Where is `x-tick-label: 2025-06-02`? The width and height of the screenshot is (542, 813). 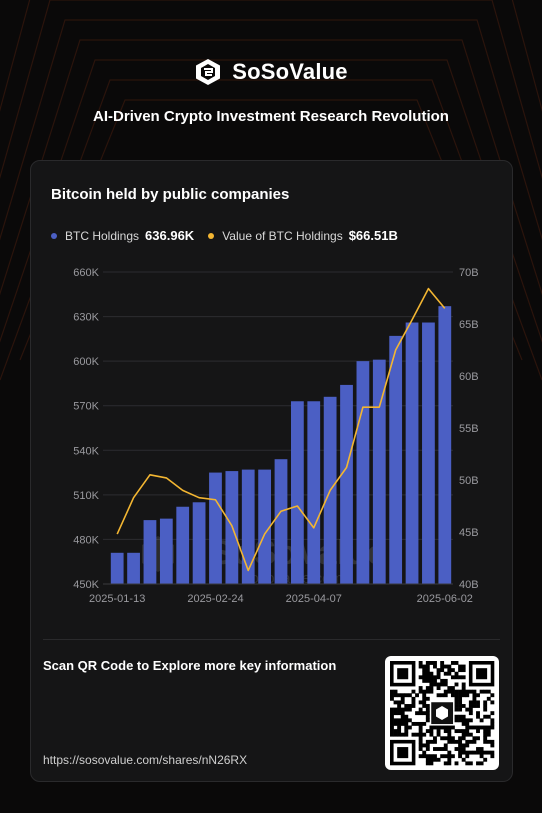 x-tick-label: 2025-06-02 is located at coordinates (445, 599).